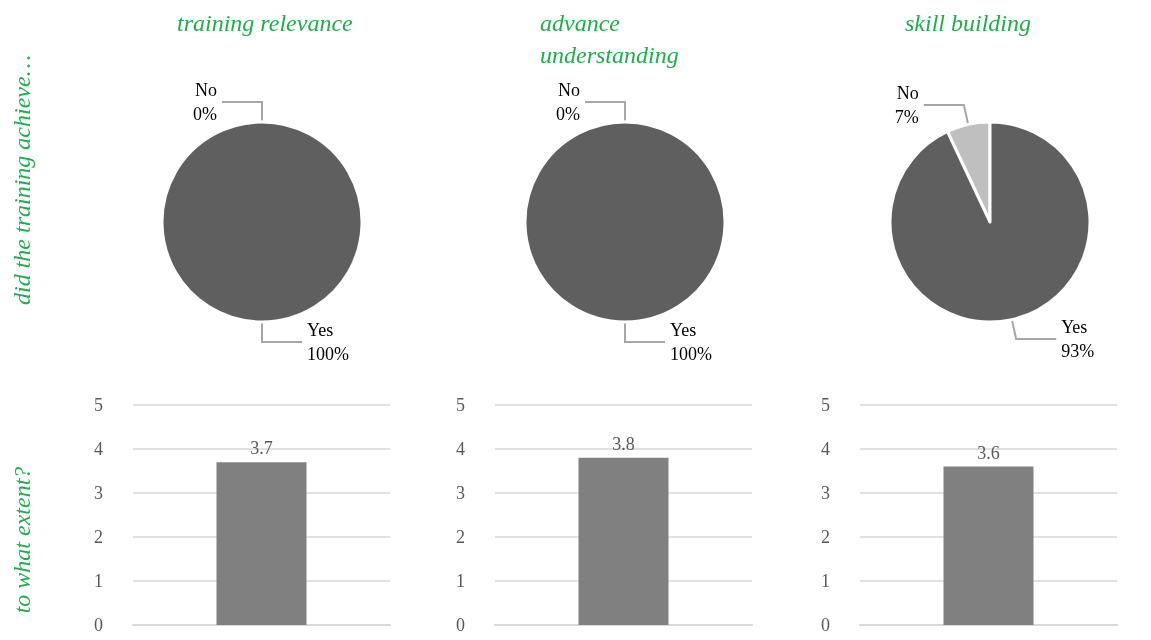  I want to click on chart-title: skill building, so click(968, 23).